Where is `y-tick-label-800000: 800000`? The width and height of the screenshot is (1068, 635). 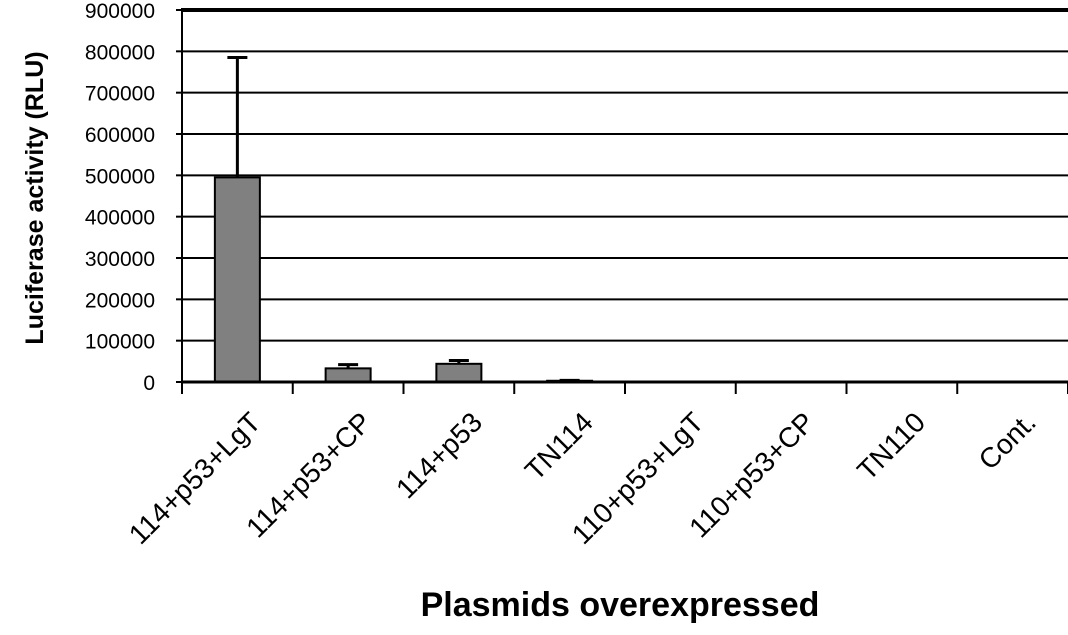
y-tick-label-800000: 800000 is located at coordinates (120, 52).